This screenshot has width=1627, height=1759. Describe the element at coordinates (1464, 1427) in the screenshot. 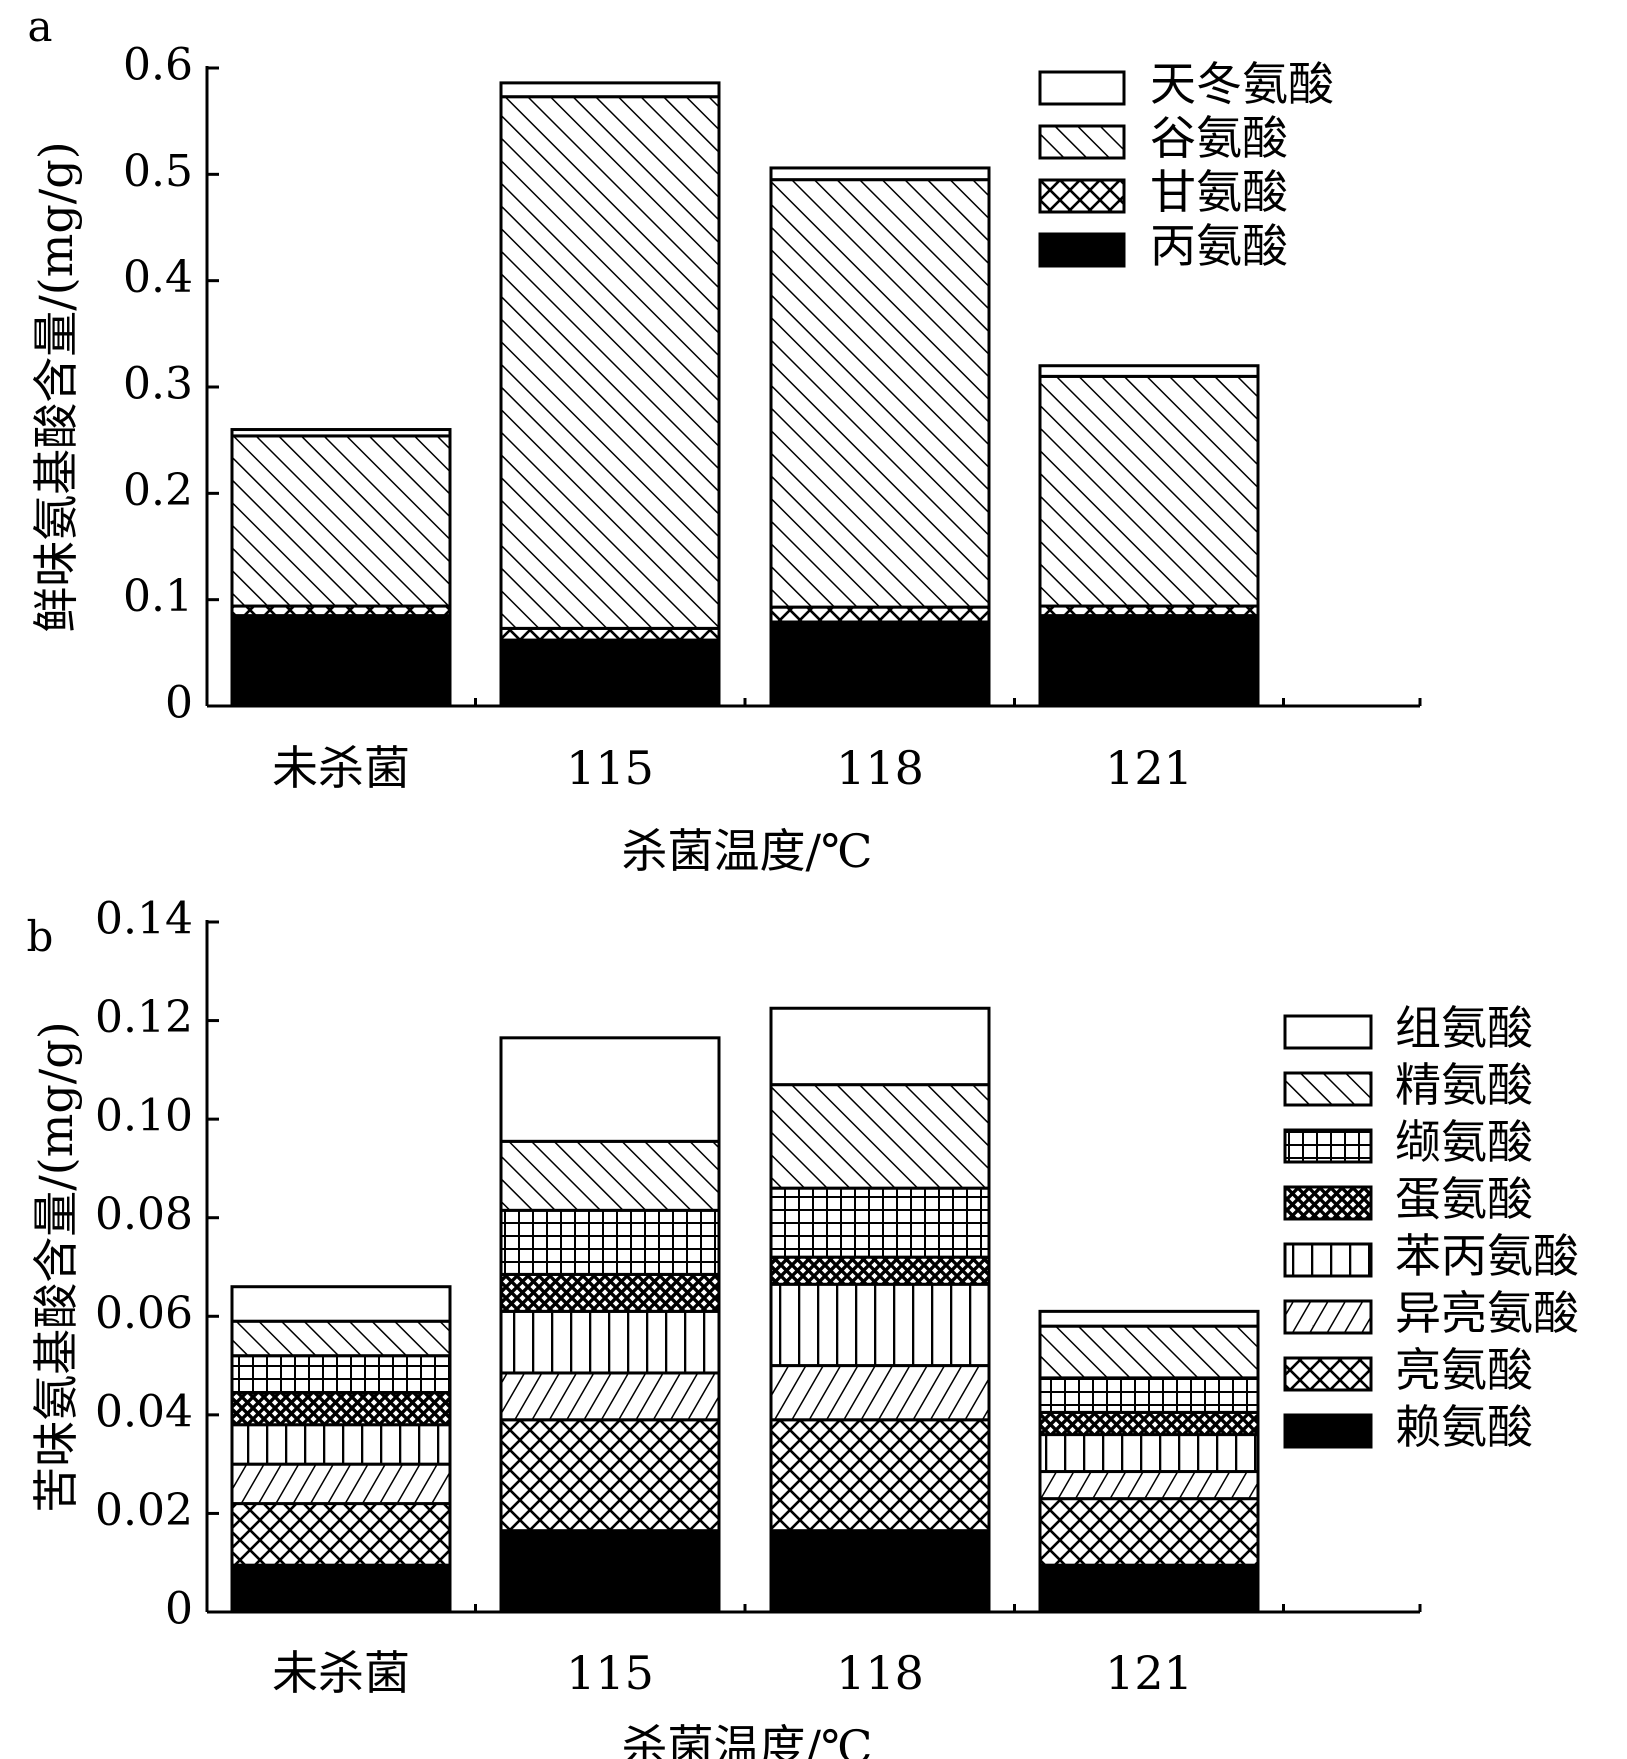

I see `panel-b-legend-label: 赖氨酸` at that location.